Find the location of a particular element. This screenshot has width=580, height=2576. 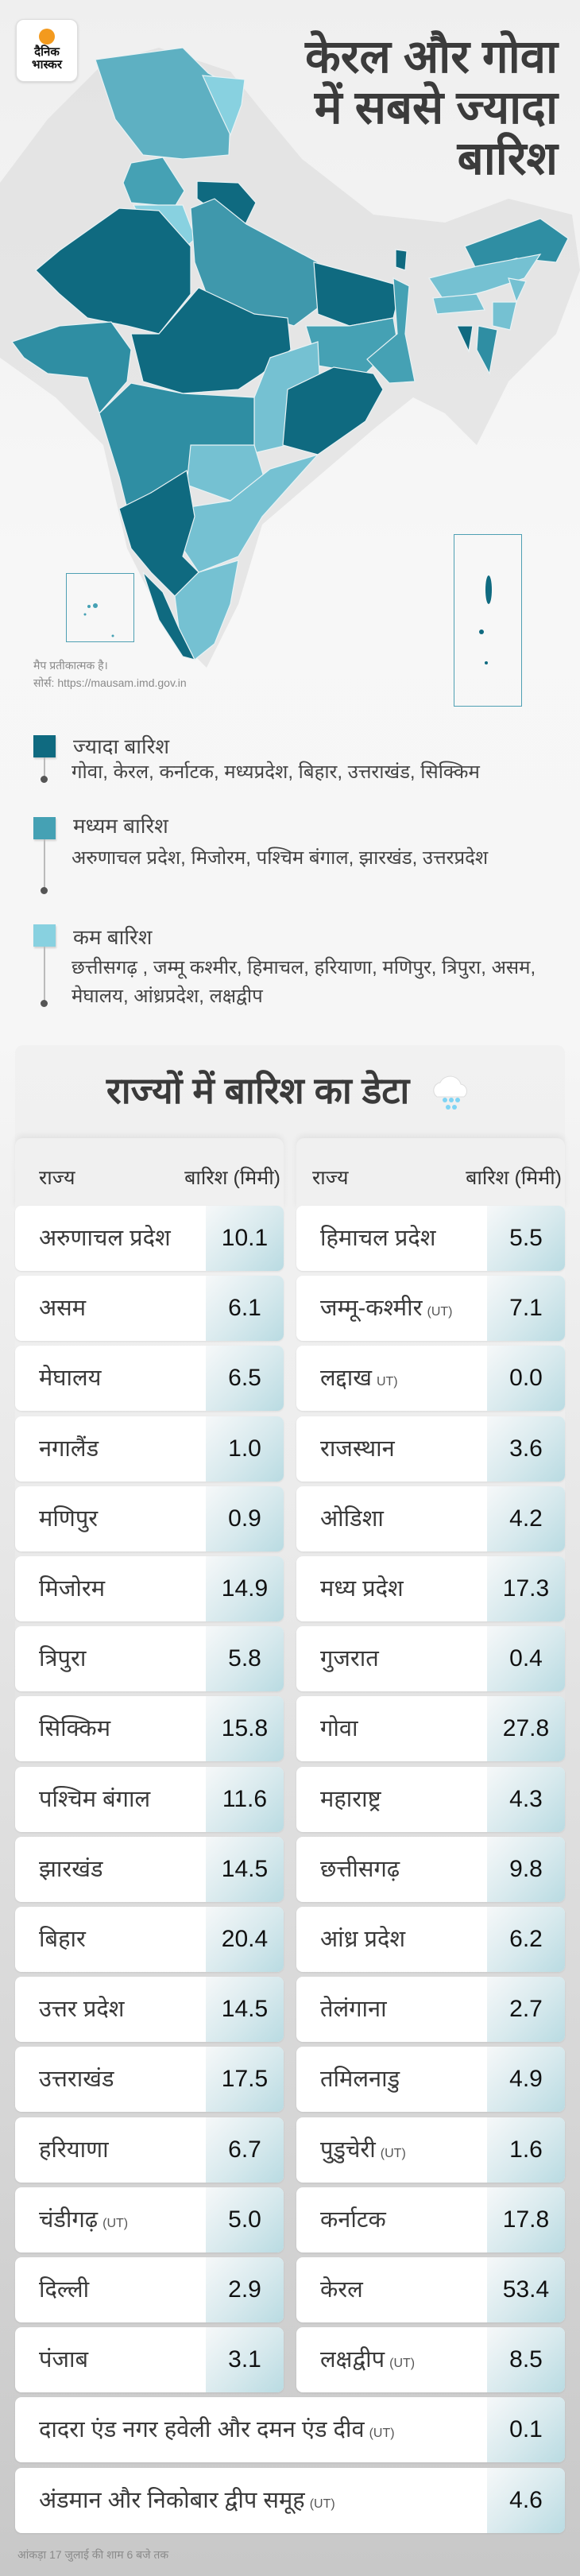

state-name: त्रिपुरा is located at coordinates (62, 1658).